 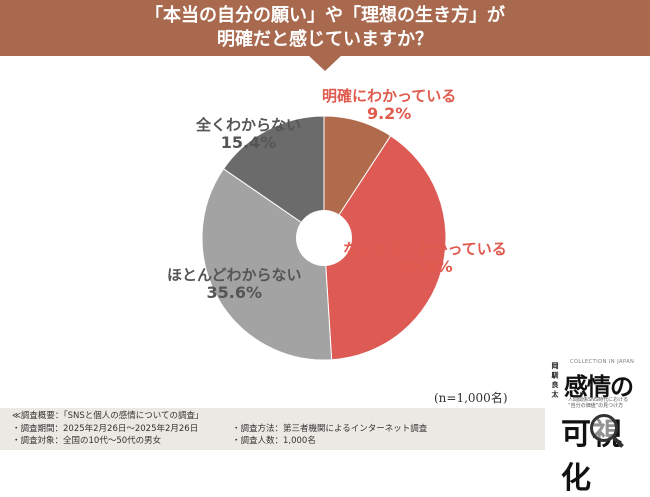 I want to click on slice-label-somewhat: なんとなくわかっている 39.8%, so click(x=425, y=258).